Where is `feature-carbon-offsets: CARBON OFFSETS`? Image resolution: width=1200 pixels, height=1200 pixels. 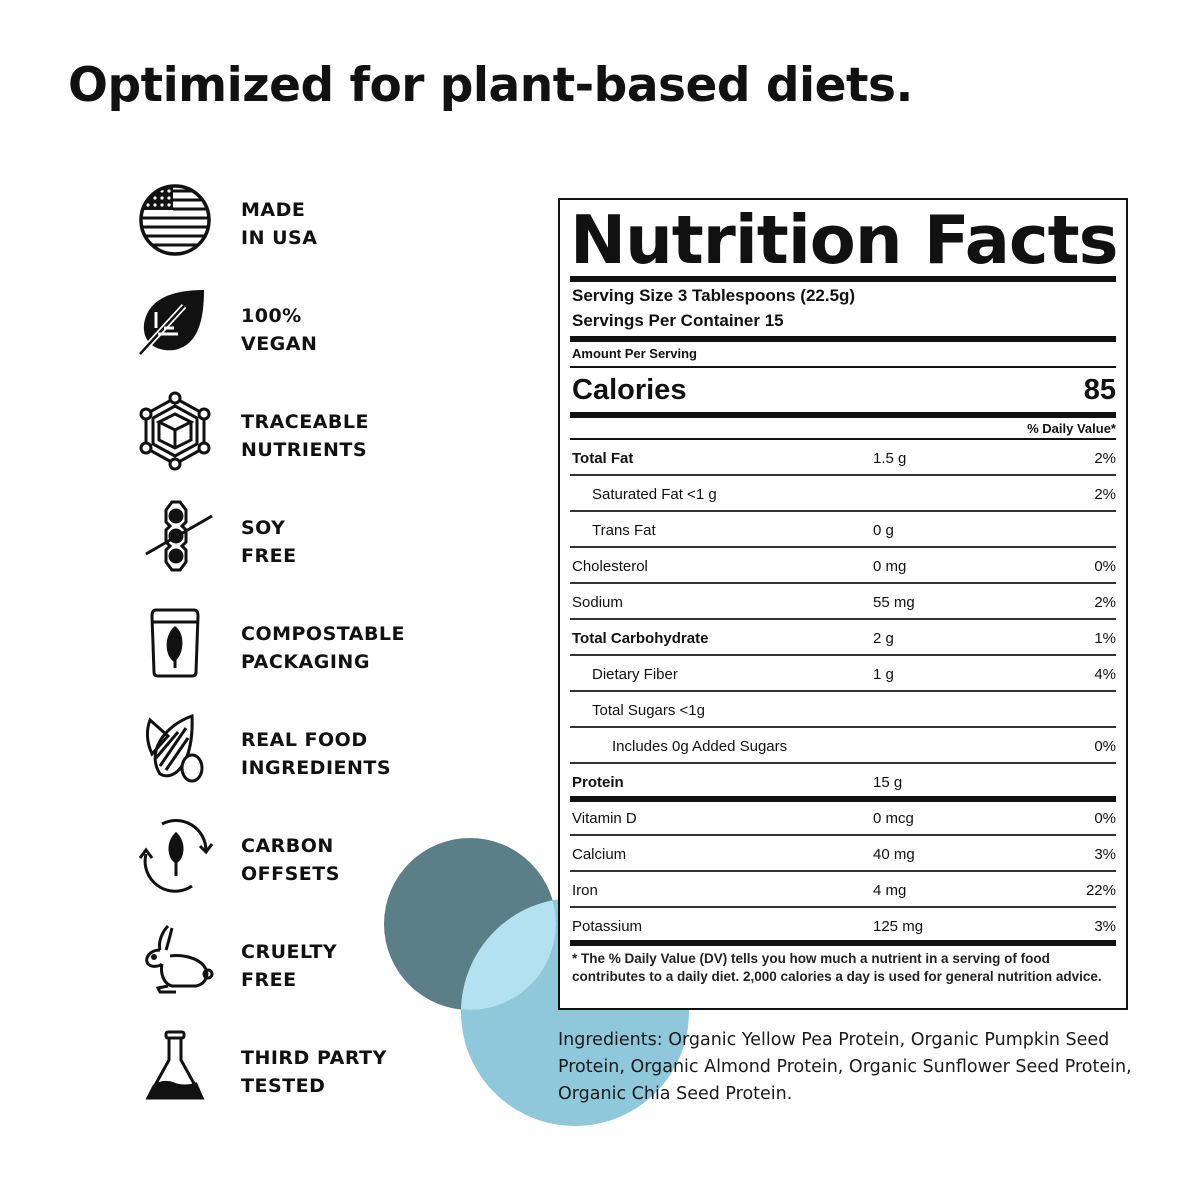 feature-carbon-offsets: CARBON OFFSETS is located at coordinates (290, 854).